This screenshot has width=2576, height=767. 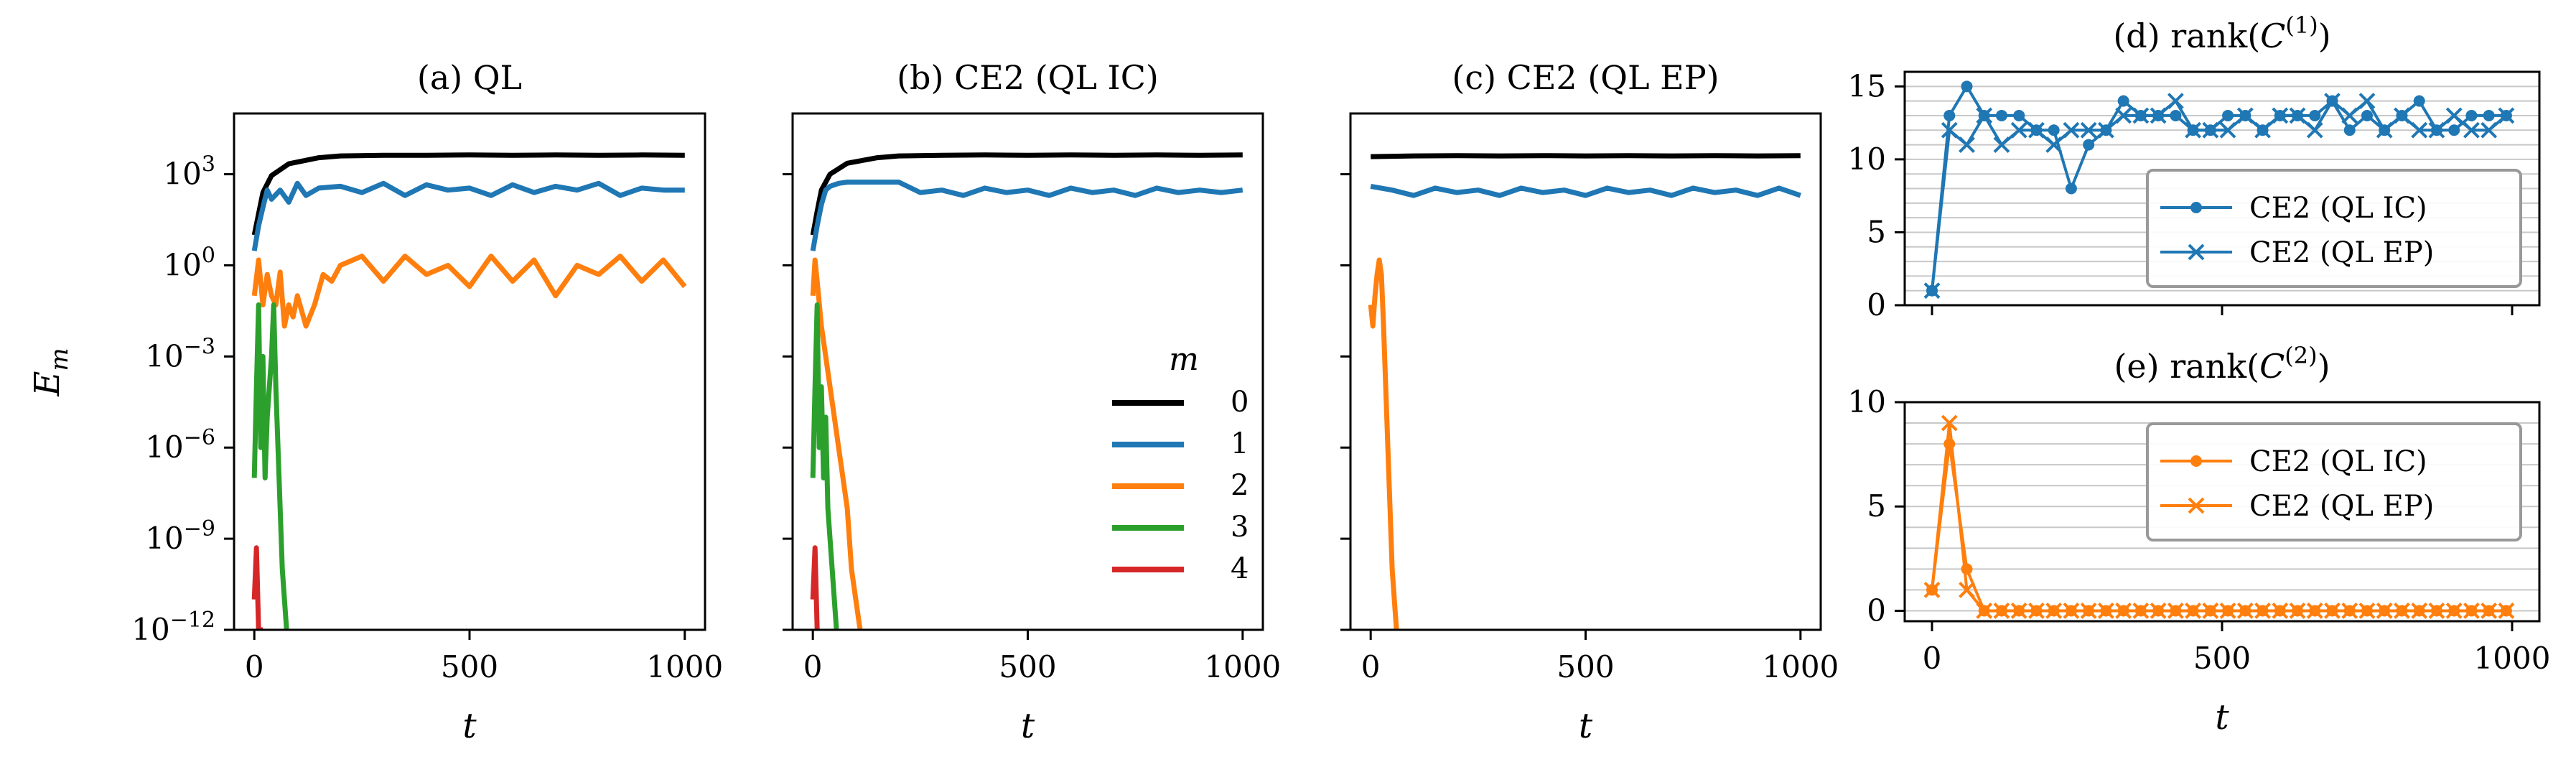 What do you see at coordinates (813, 667) in the screenshot?
I see `x-tick-label: 0` at bounding box center [813, 667].